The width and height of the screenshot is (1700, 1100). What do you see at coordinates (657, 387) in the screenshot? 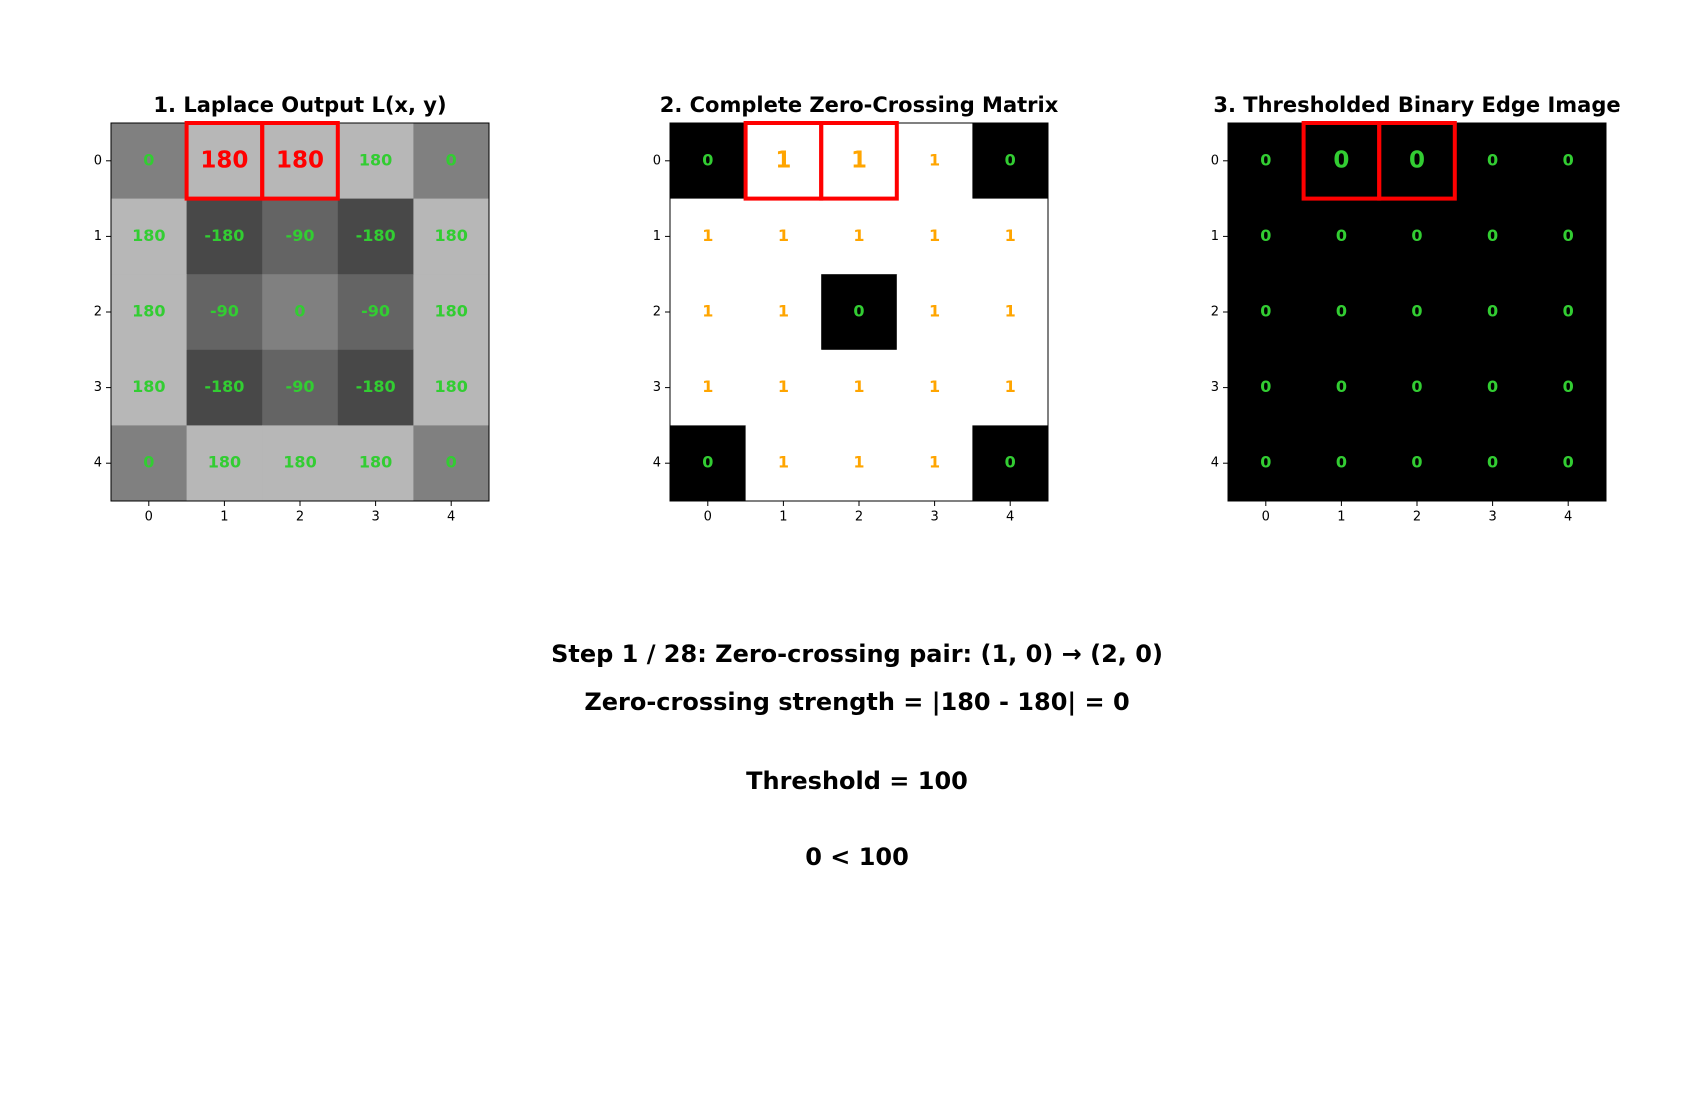
I see `y-tick-label: 3` at bounding box center [657, 387].